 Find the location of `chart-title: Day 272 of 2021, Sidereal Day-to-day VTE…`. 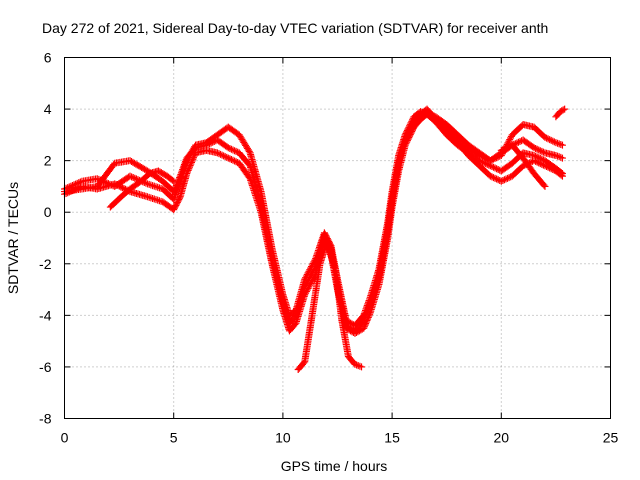

chart-title: Day 272 of 2021, Sidereal Day-to-day VTE… is located at coordinates (295, 28).